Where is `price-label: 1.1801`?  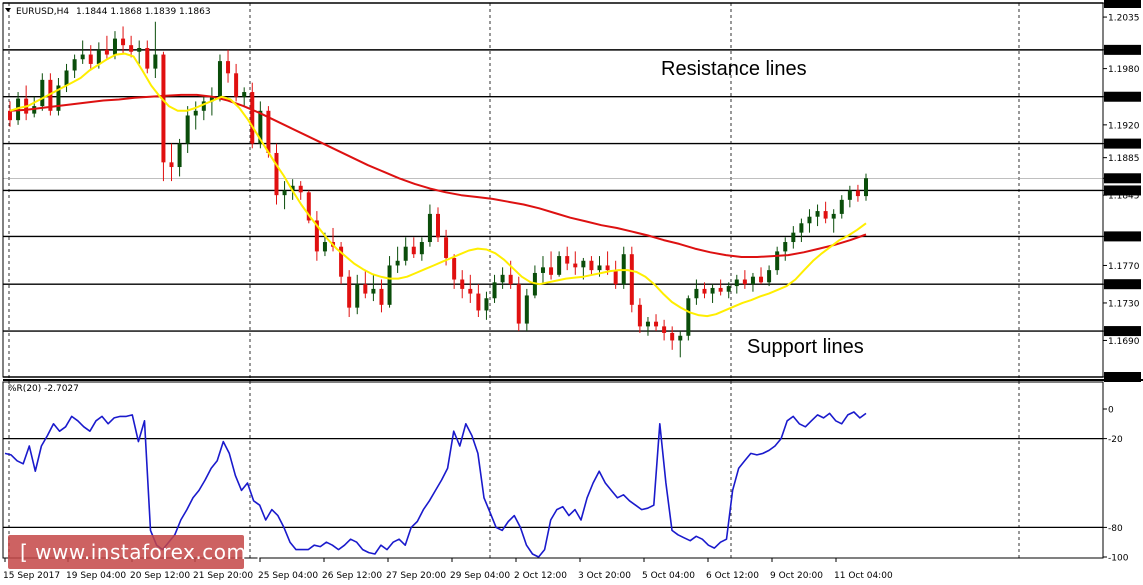 price-label: 1.1801 is located at coordinates (1124, 238).